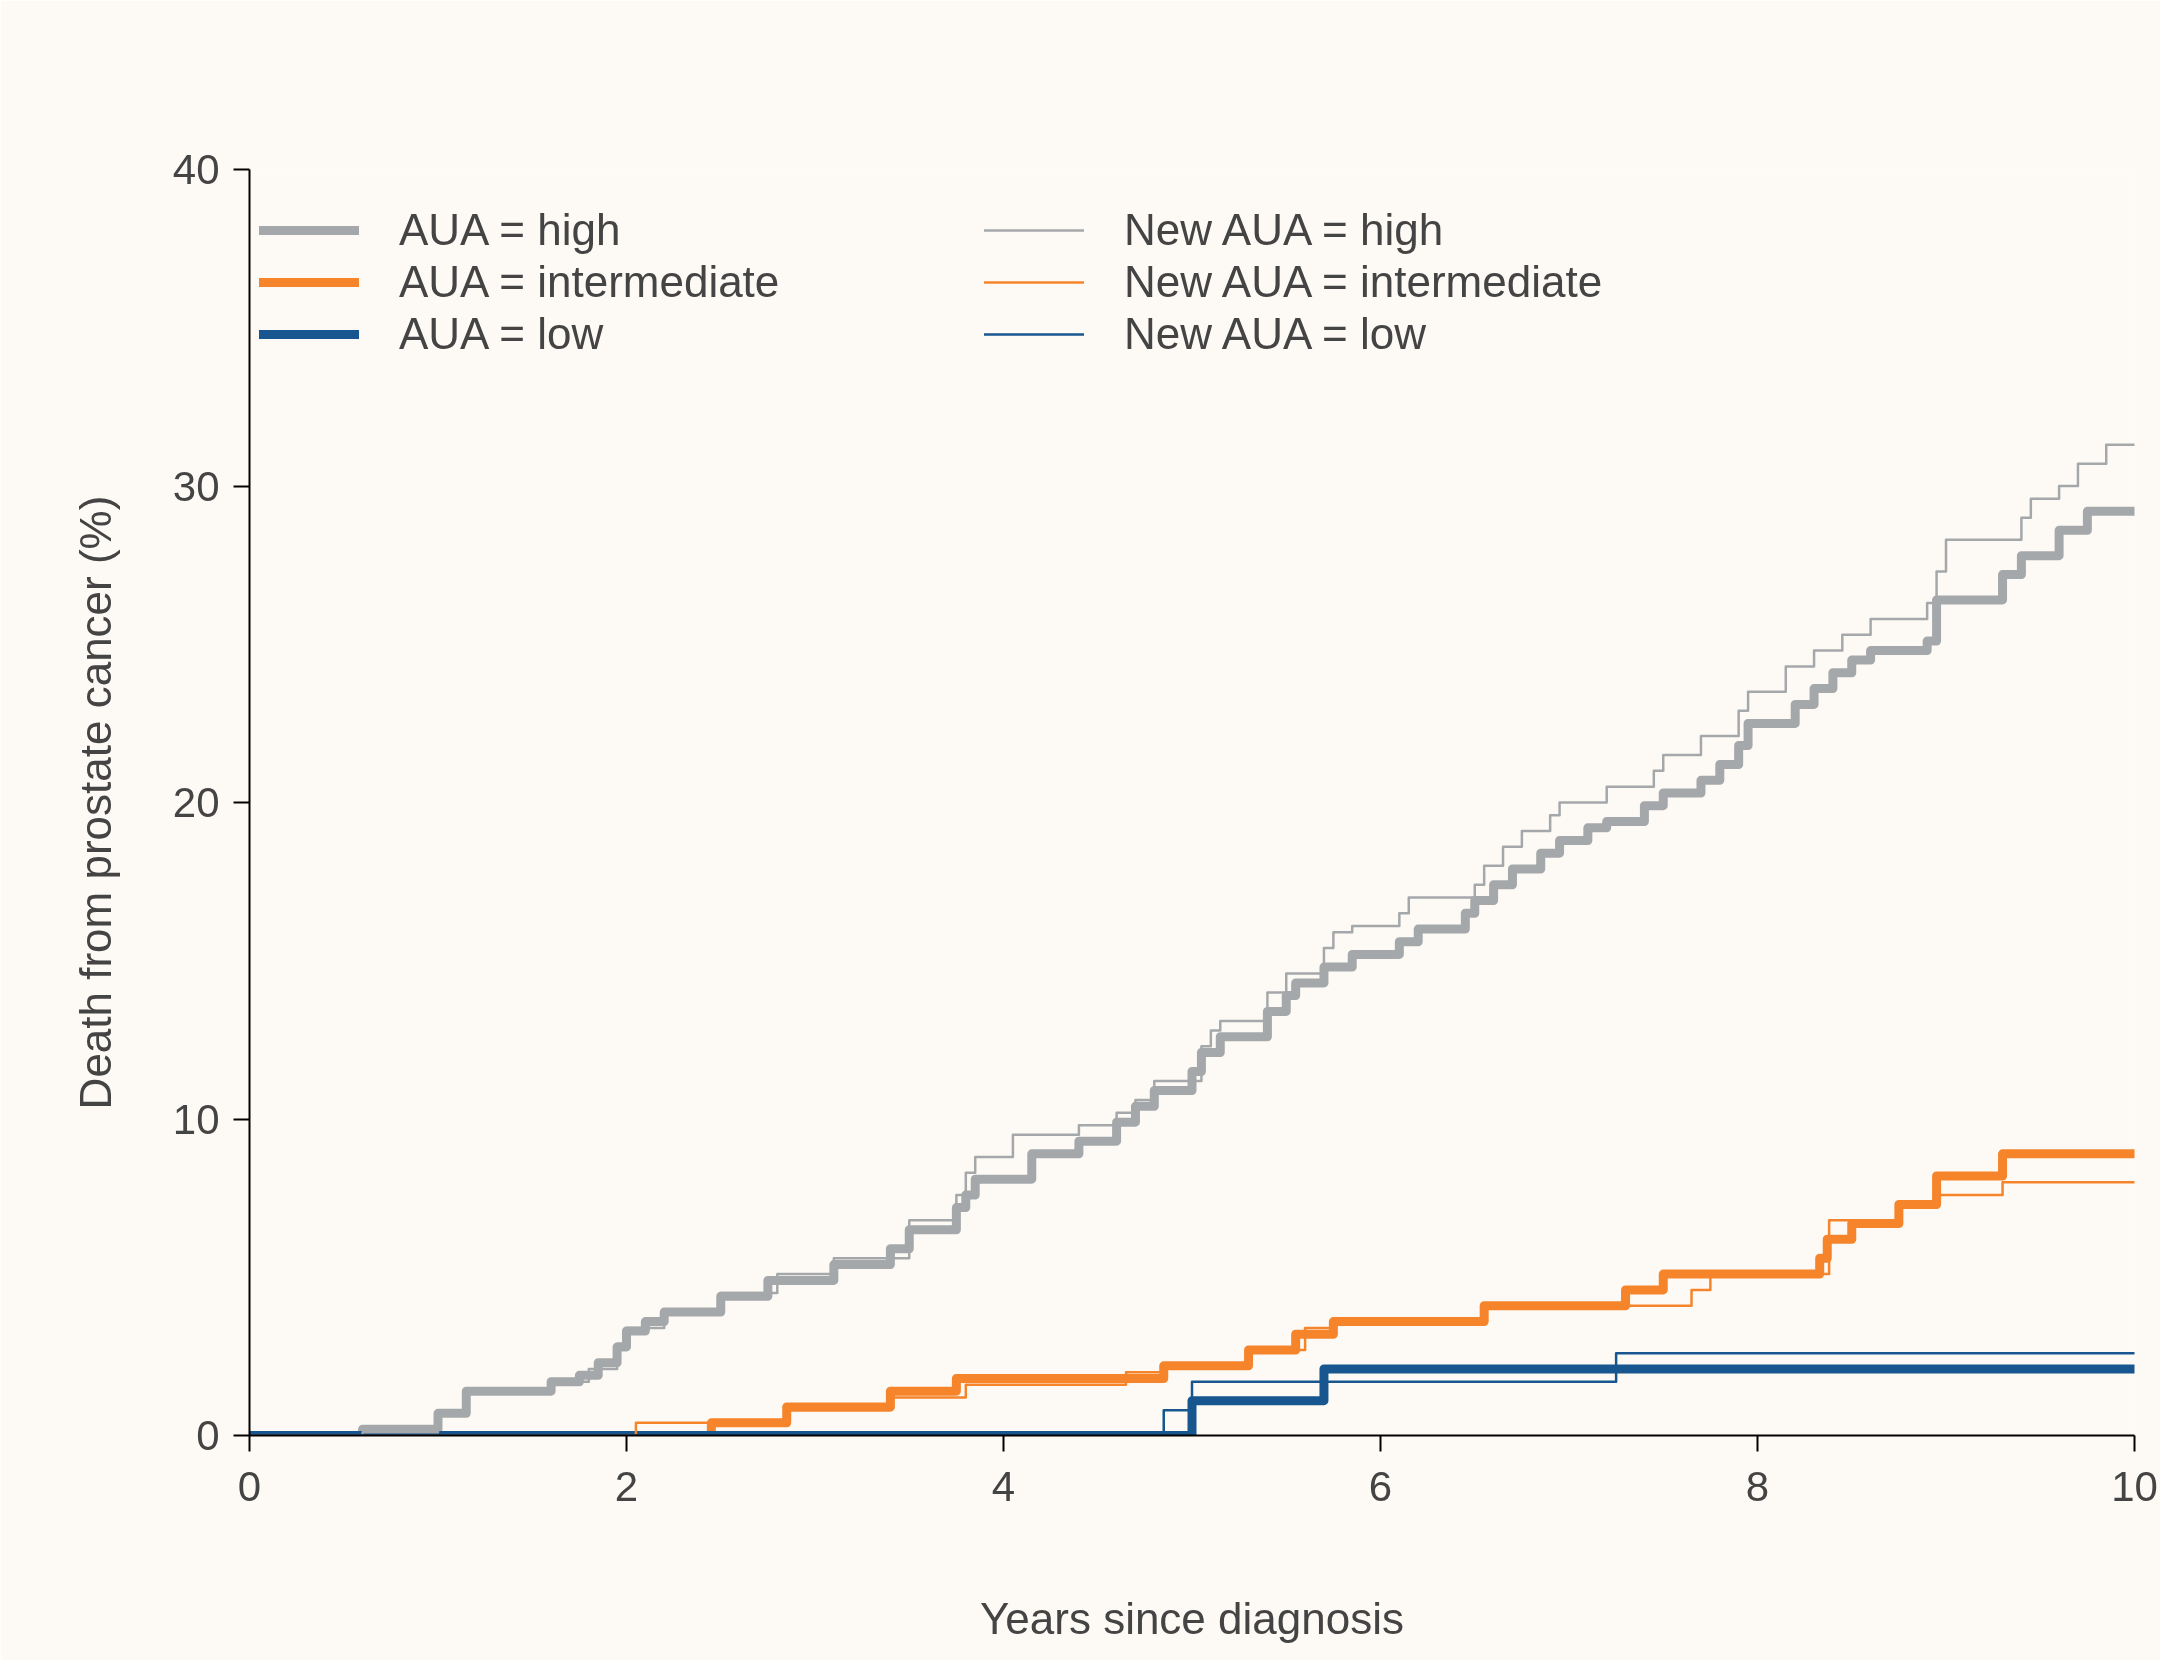  Describe the element at coordinates (1757, 1486) in the screenshot. I see `x-tick-label: 8` at that location.